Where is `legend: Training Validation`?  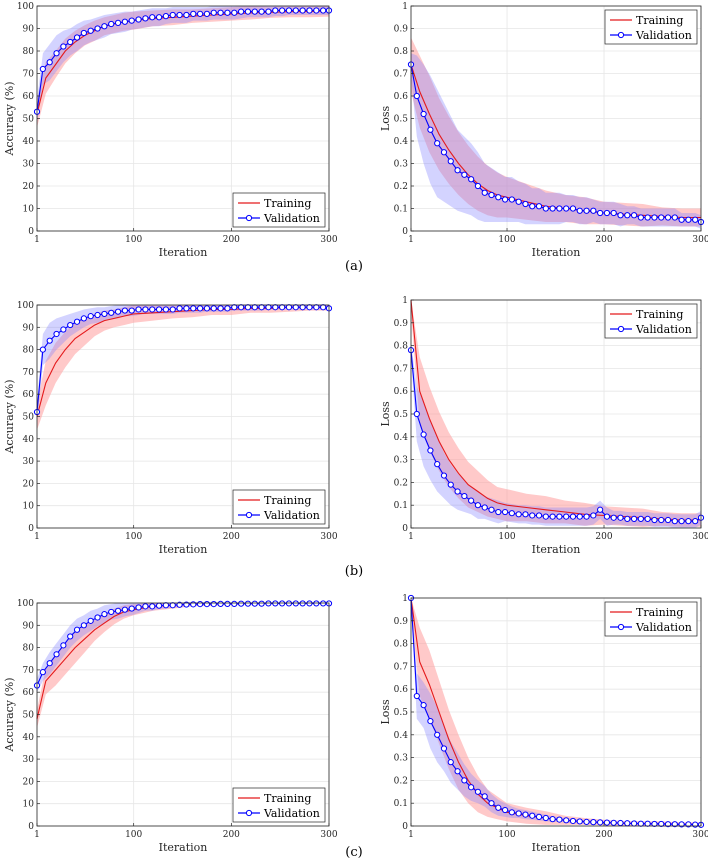
legend: Training Validation is located at coordinates (651, 619).